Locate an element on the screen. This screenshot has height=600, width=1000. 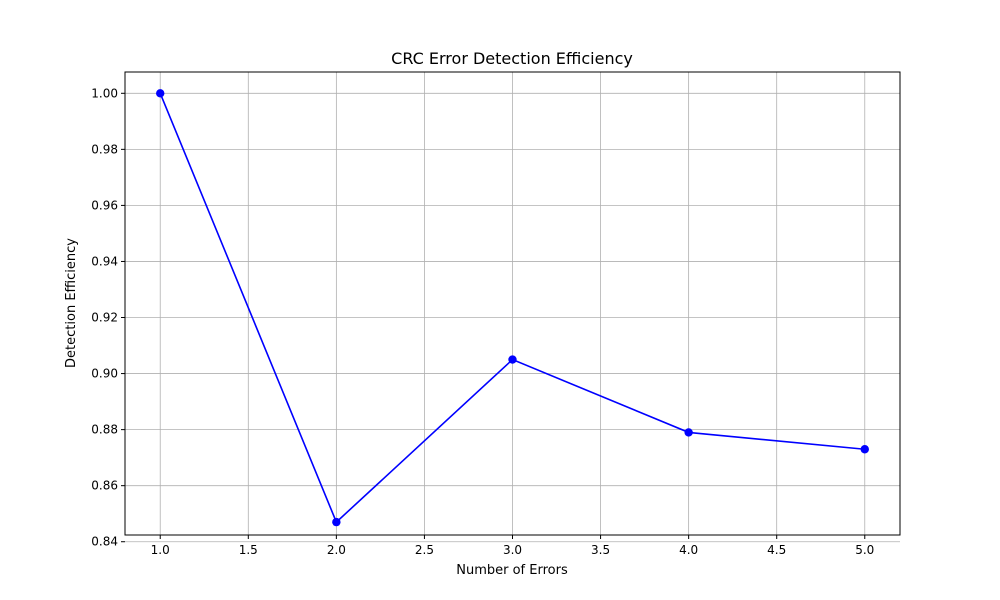
x-tick-label: 2.0 is located at coordinates (336, 550).